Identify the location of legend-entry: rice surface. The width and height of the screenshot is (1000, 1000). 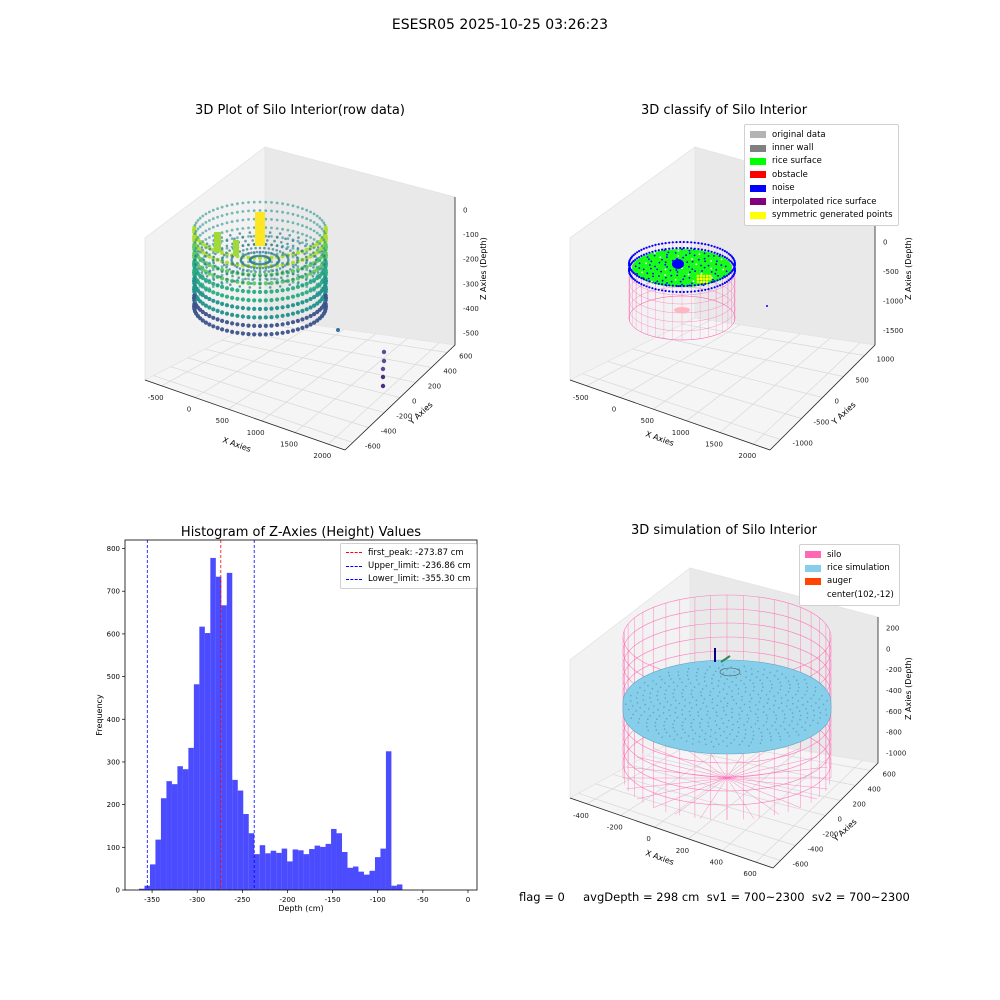
(821, 161).